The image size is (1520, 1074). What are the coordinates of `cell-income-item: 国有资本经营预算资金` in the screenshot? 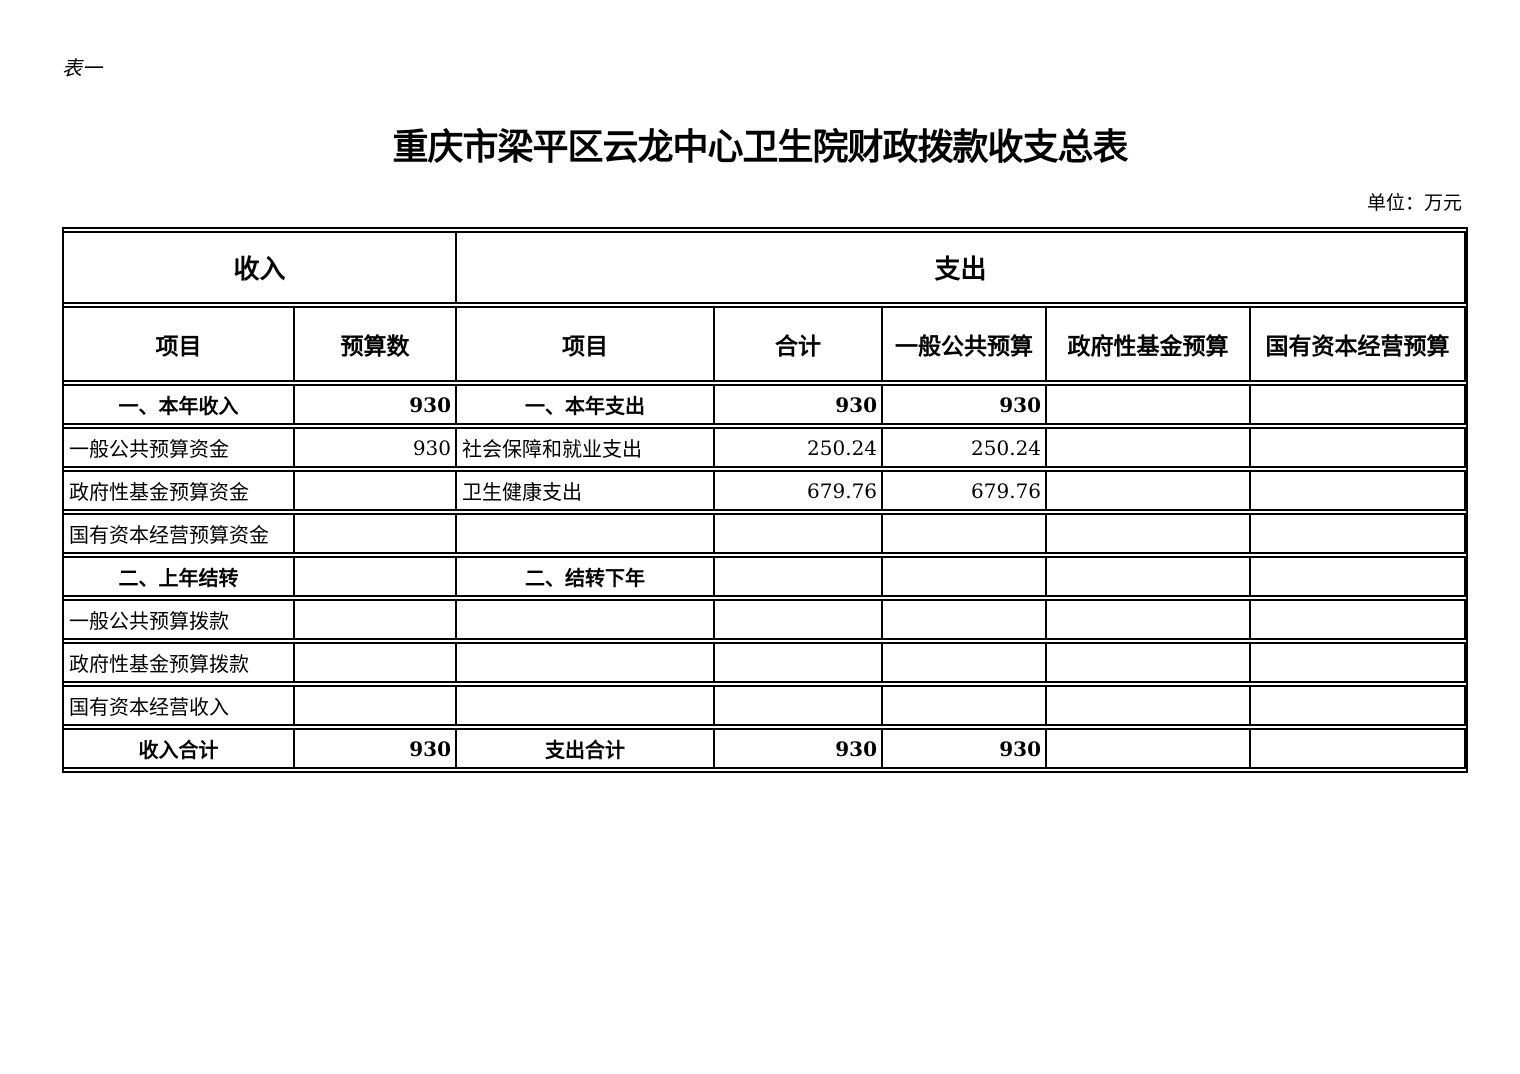 It's located at (179, 533).